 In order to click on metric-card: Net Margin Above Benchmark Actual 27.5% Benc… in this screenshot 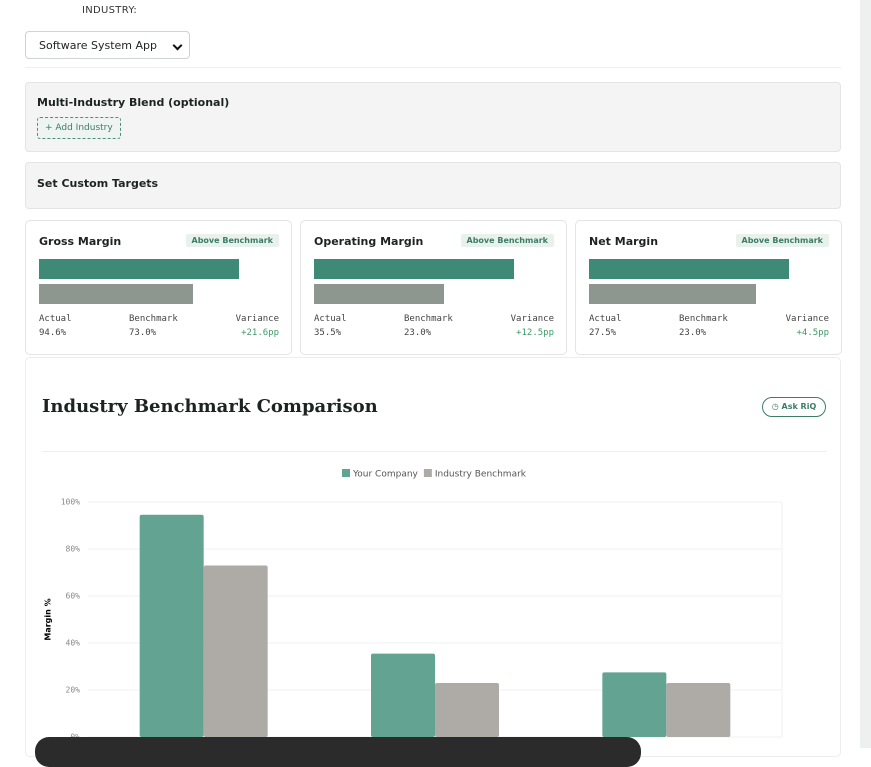, I will do `click(708, 287)`.